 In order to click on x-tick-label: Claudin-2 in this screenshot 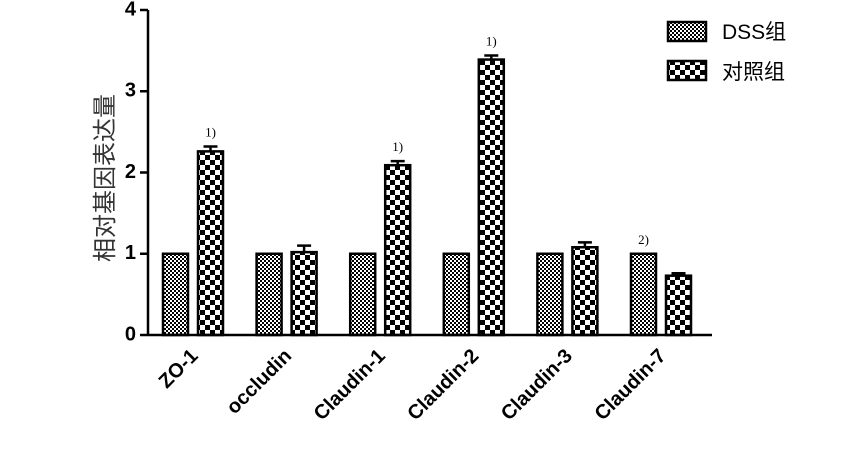, I will do `click(443, 385)`.